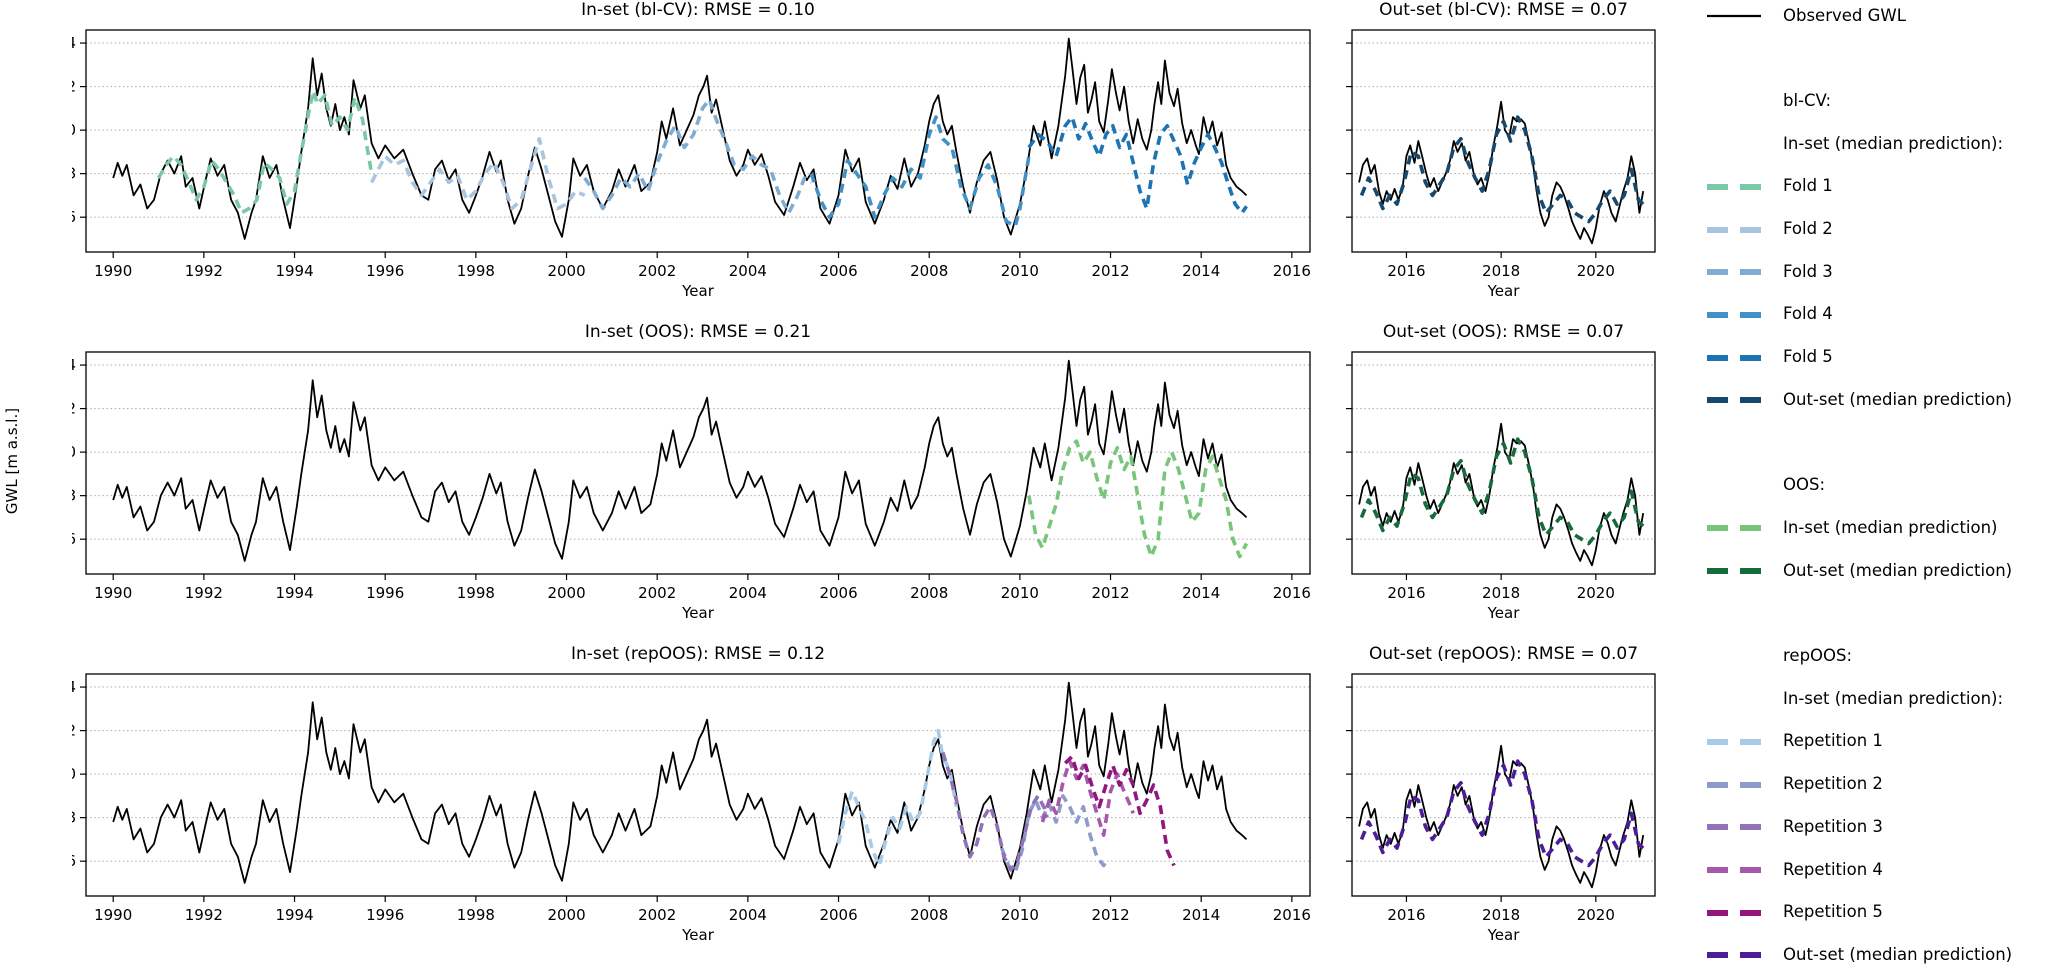 This screenshot has width=2066, height=969. What do you see at coordinates (1768, 357) in the screenshot?
I see `legend-item: Fold 5` at bounding box center [1768, 357].